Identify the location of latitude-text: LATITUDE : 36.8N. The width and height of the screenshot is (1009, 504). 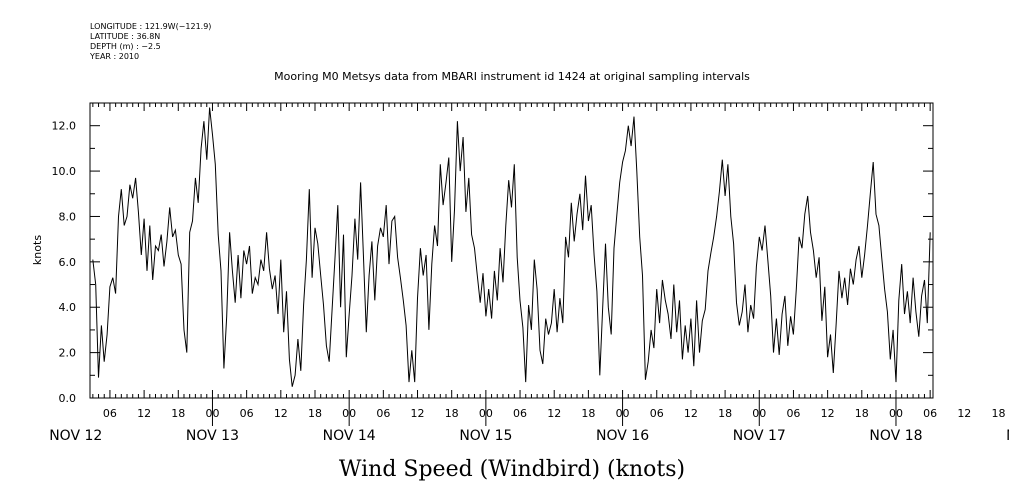
(125, 36).